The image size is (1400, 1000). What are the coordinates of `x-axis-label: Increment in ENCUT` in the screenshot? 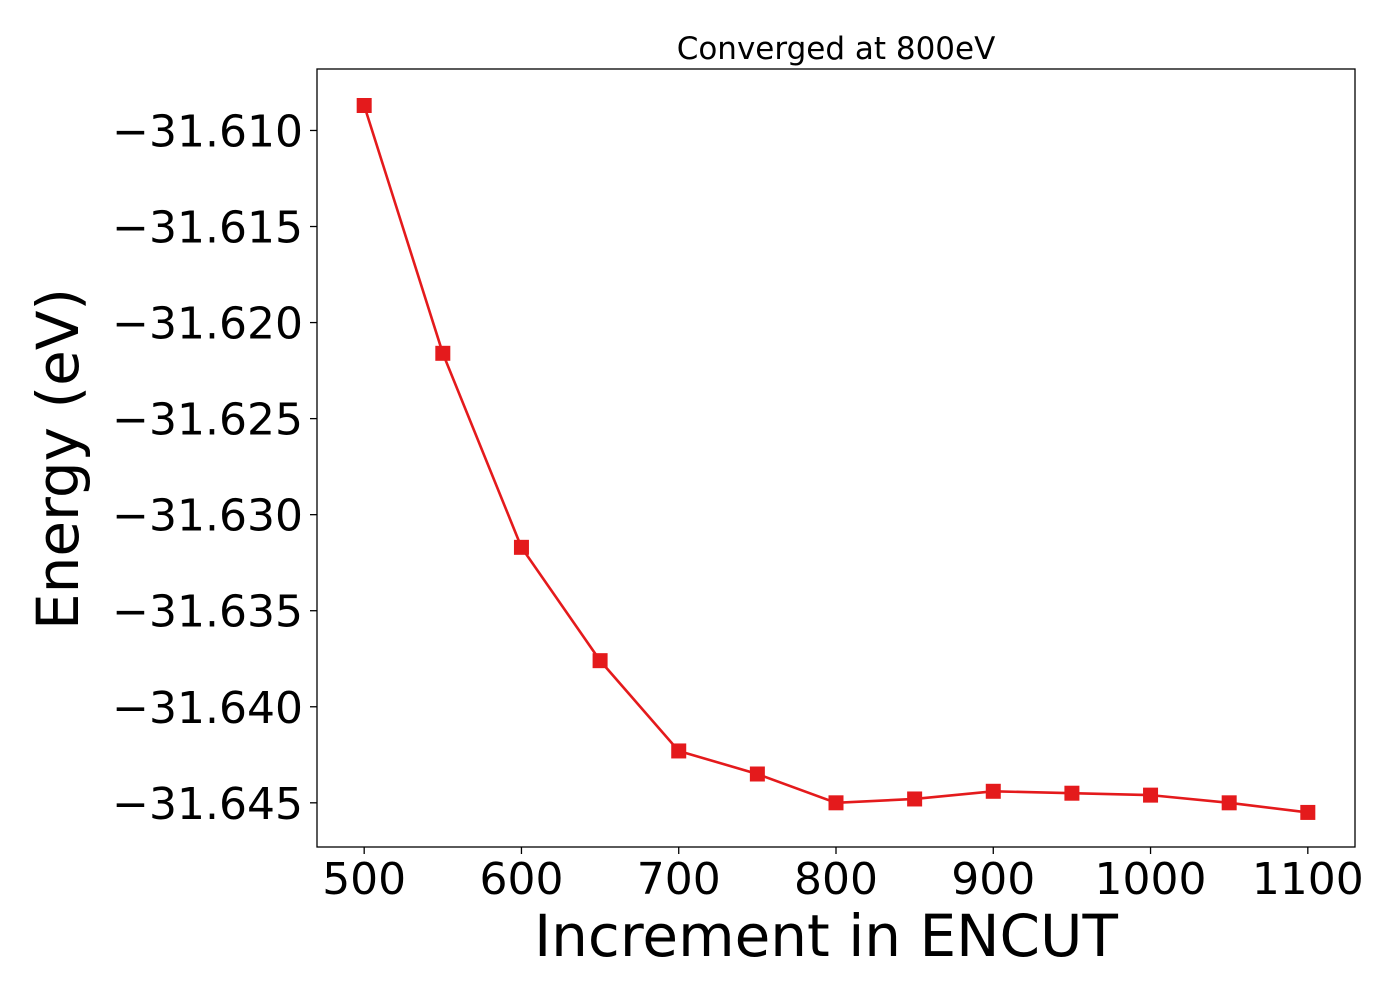 It's located at (826, 936).